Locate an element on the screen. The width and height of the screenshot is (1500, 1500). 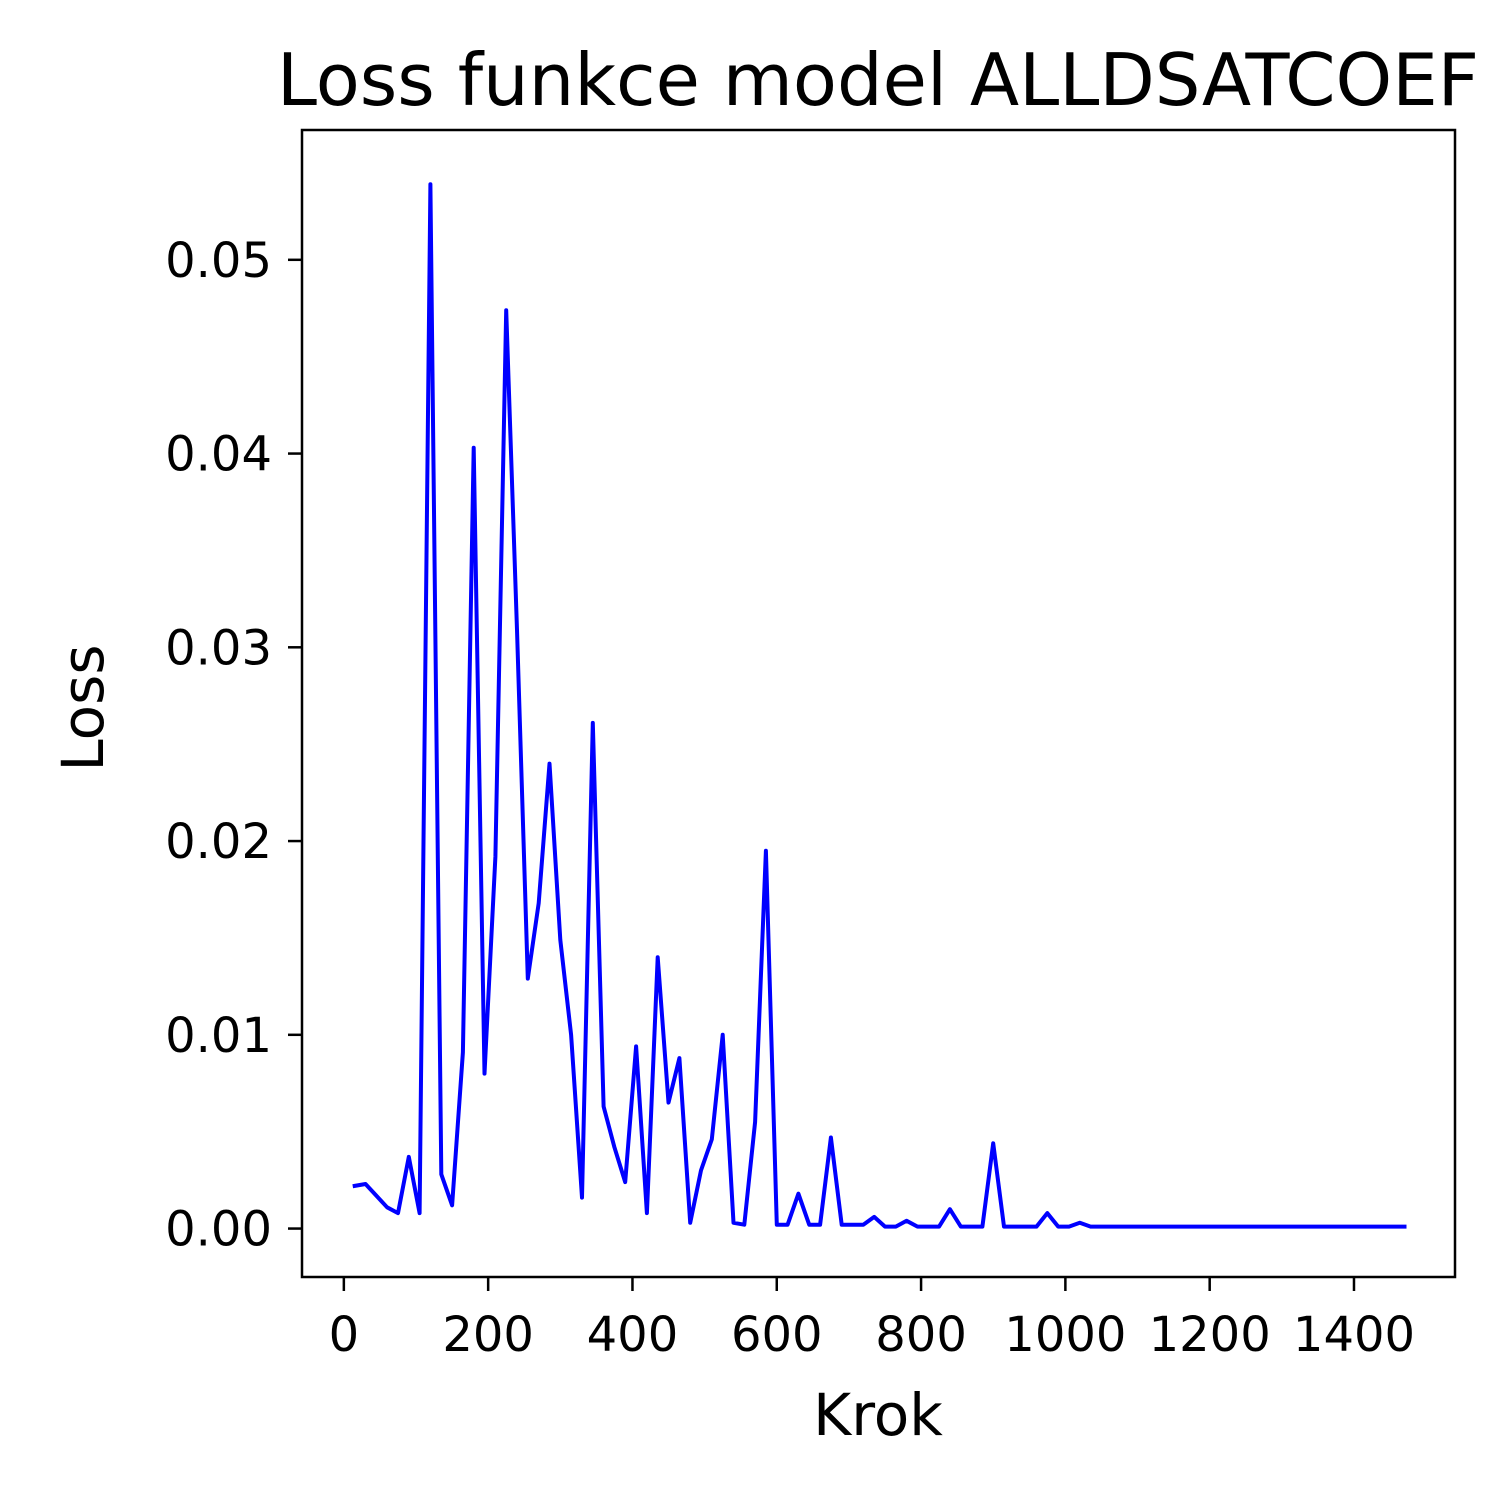
x-tick-label: 800 is located at coordinates (921, 1335).